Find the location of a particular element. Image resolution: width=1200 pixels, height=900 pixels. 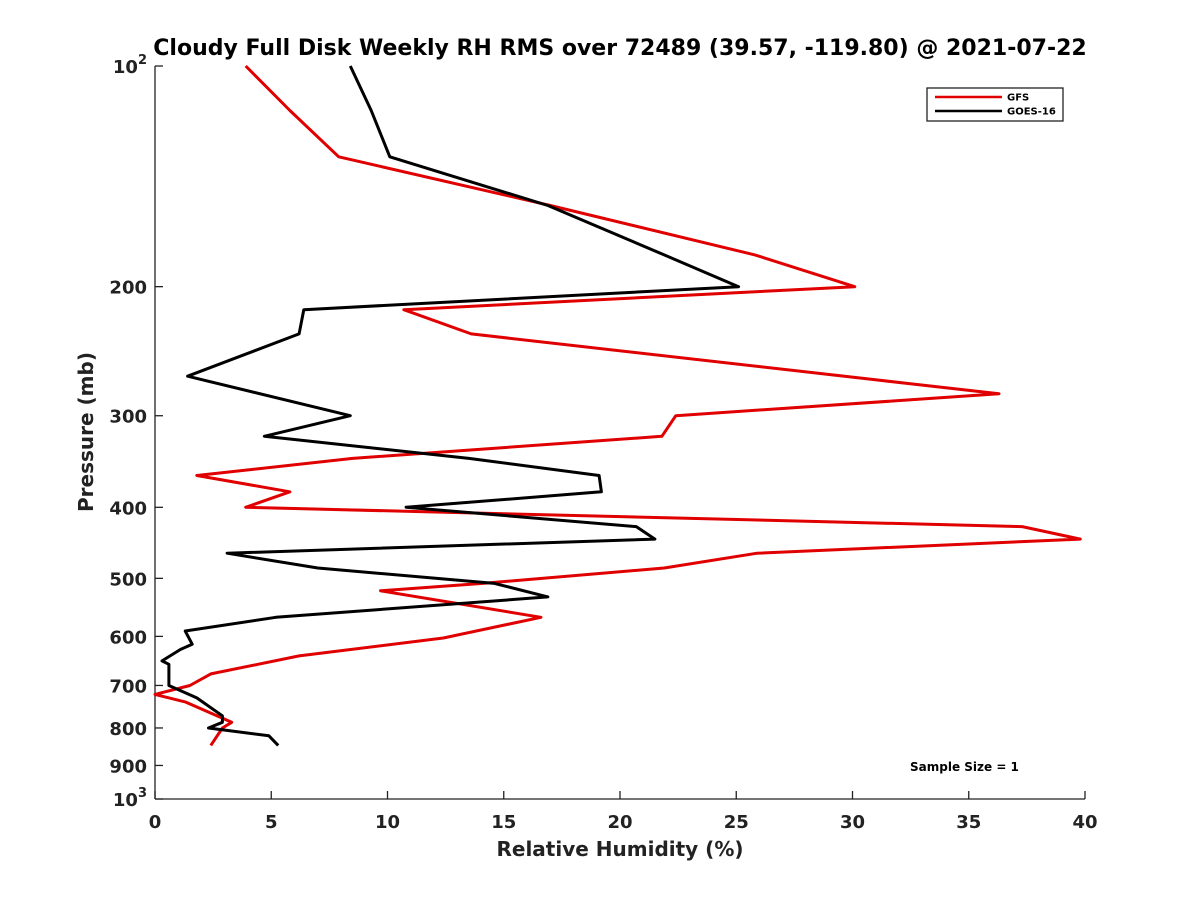

y-tick-label: 500 is located at coordinates (128, 579).